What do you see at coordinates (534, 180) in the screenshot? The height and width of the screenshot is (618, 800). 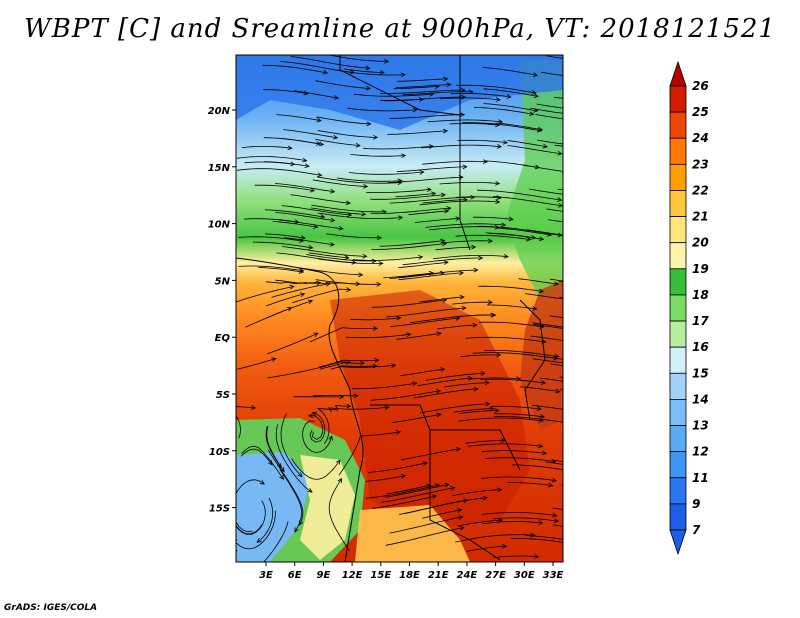 I see `wbpt-region-east-green` at bounding box center [534, 180].